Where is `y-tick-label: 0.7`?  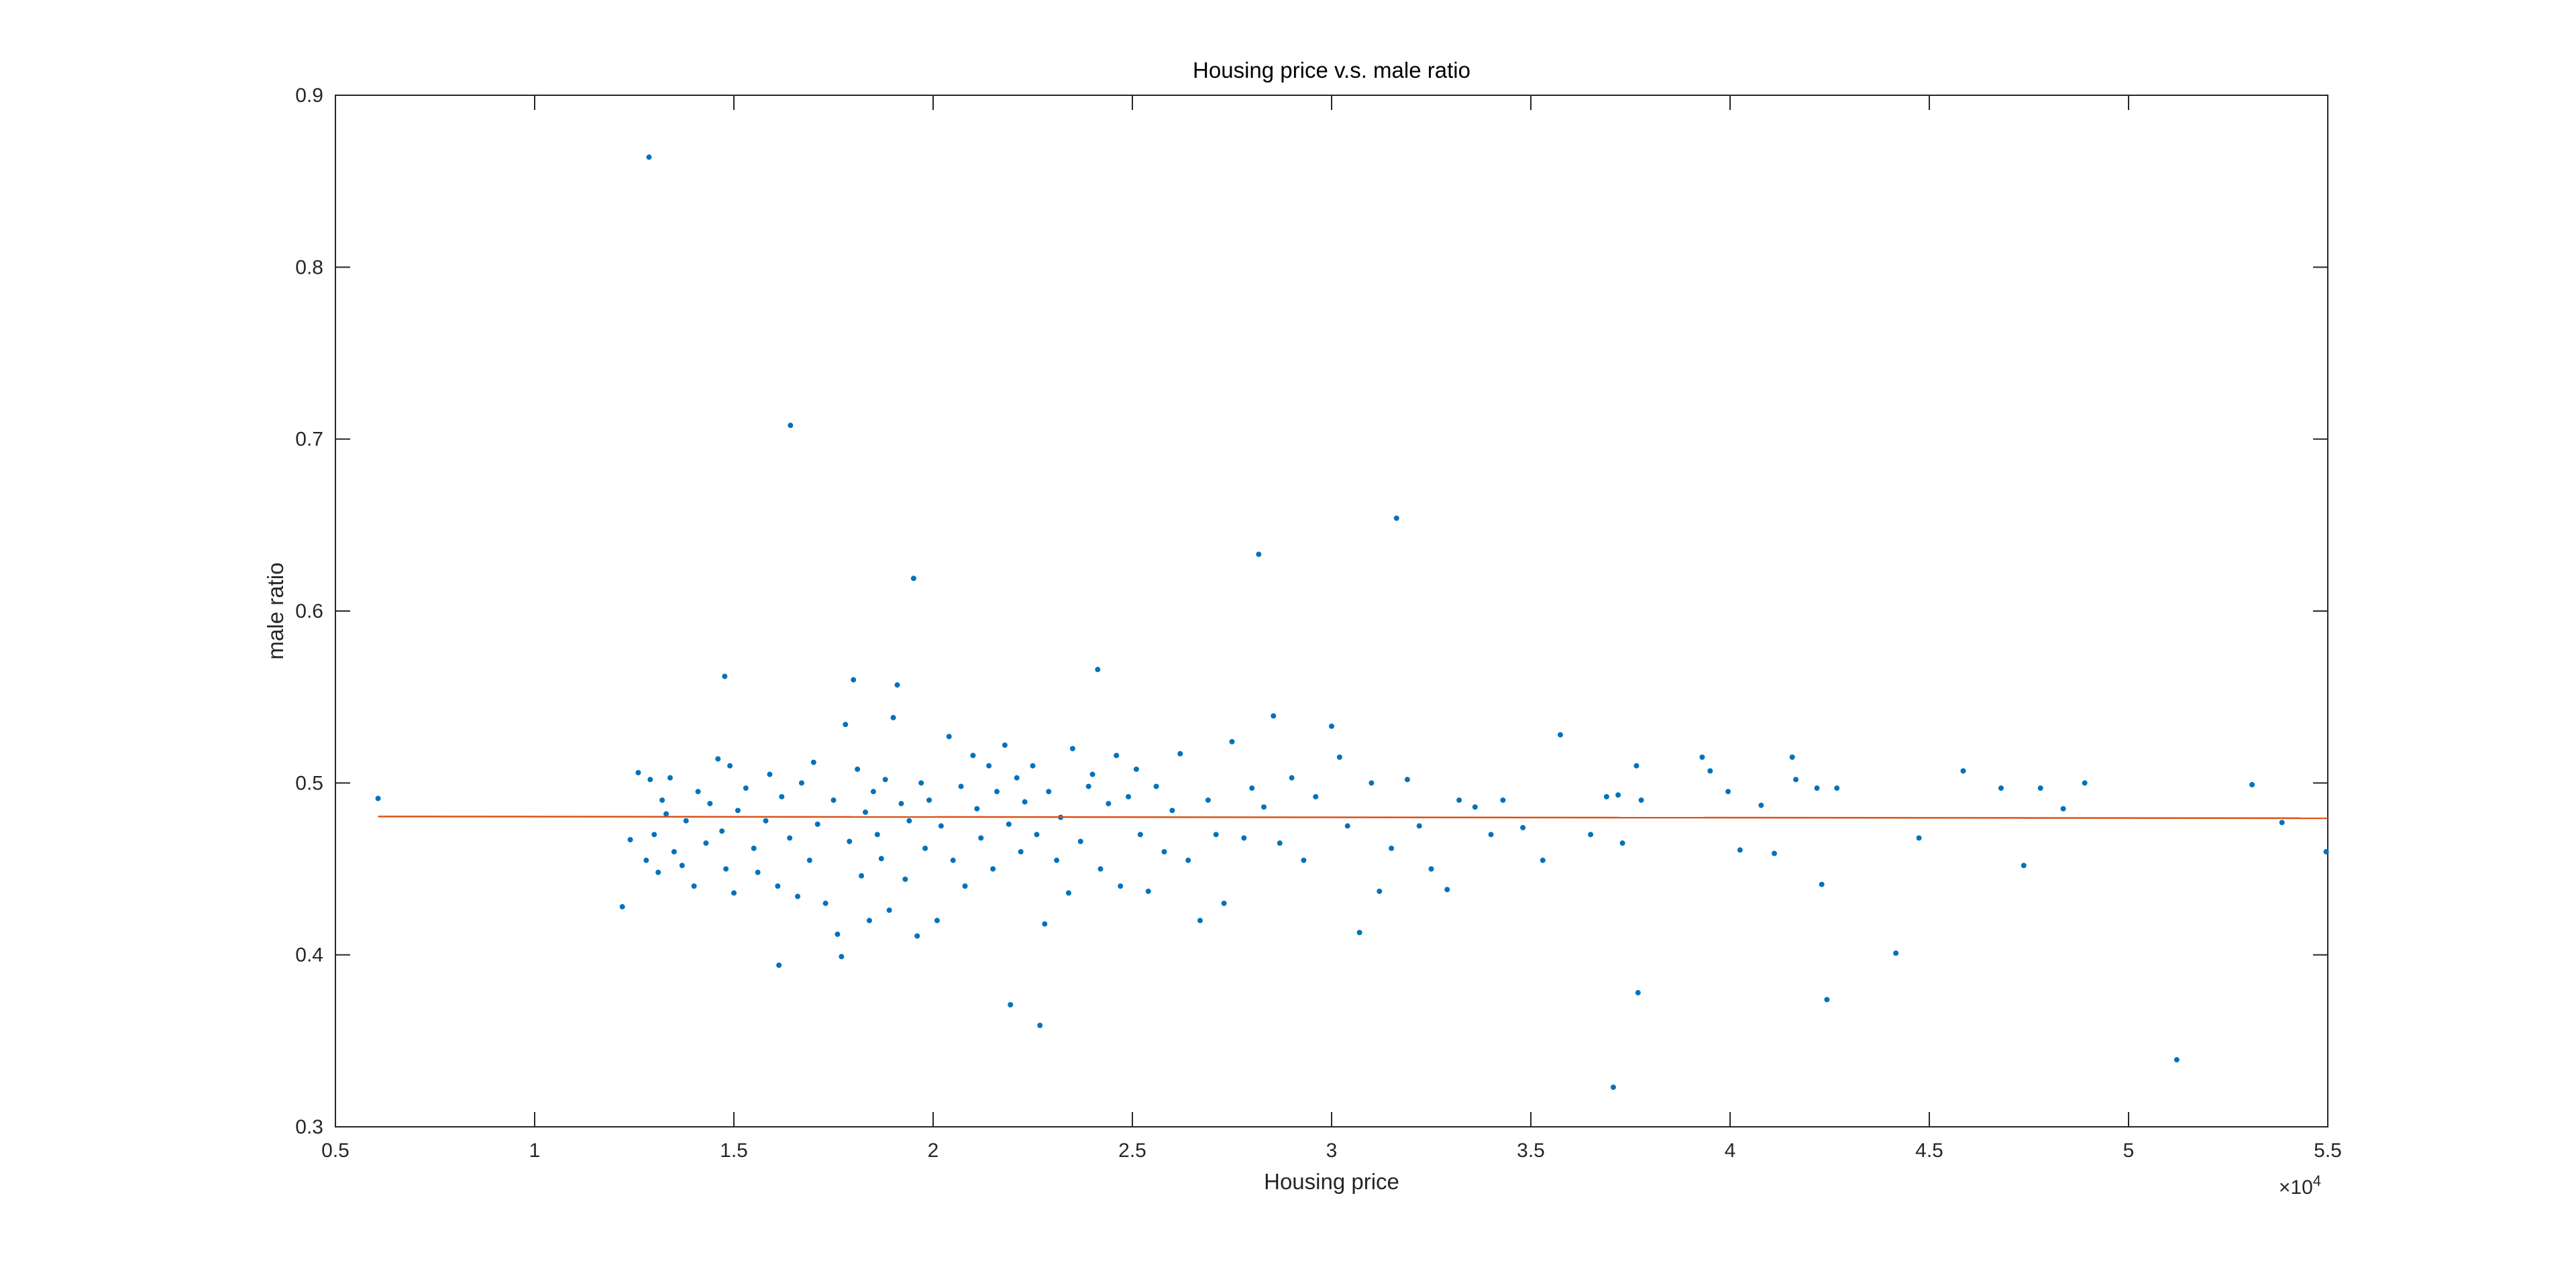
y-tick-label: 0.7 is located at coordinates (309, 440).